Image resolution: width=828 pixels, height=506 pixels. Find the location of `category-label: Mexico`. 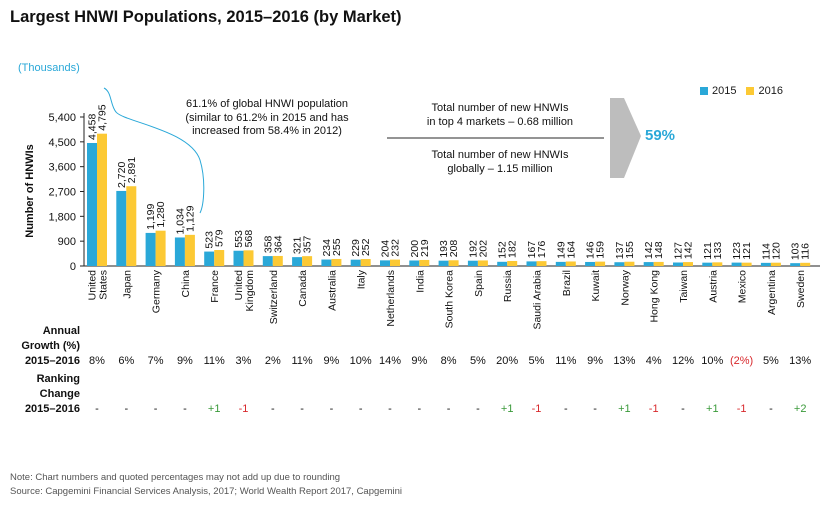

category-label: Mexico is located at coordinates (743, 286).